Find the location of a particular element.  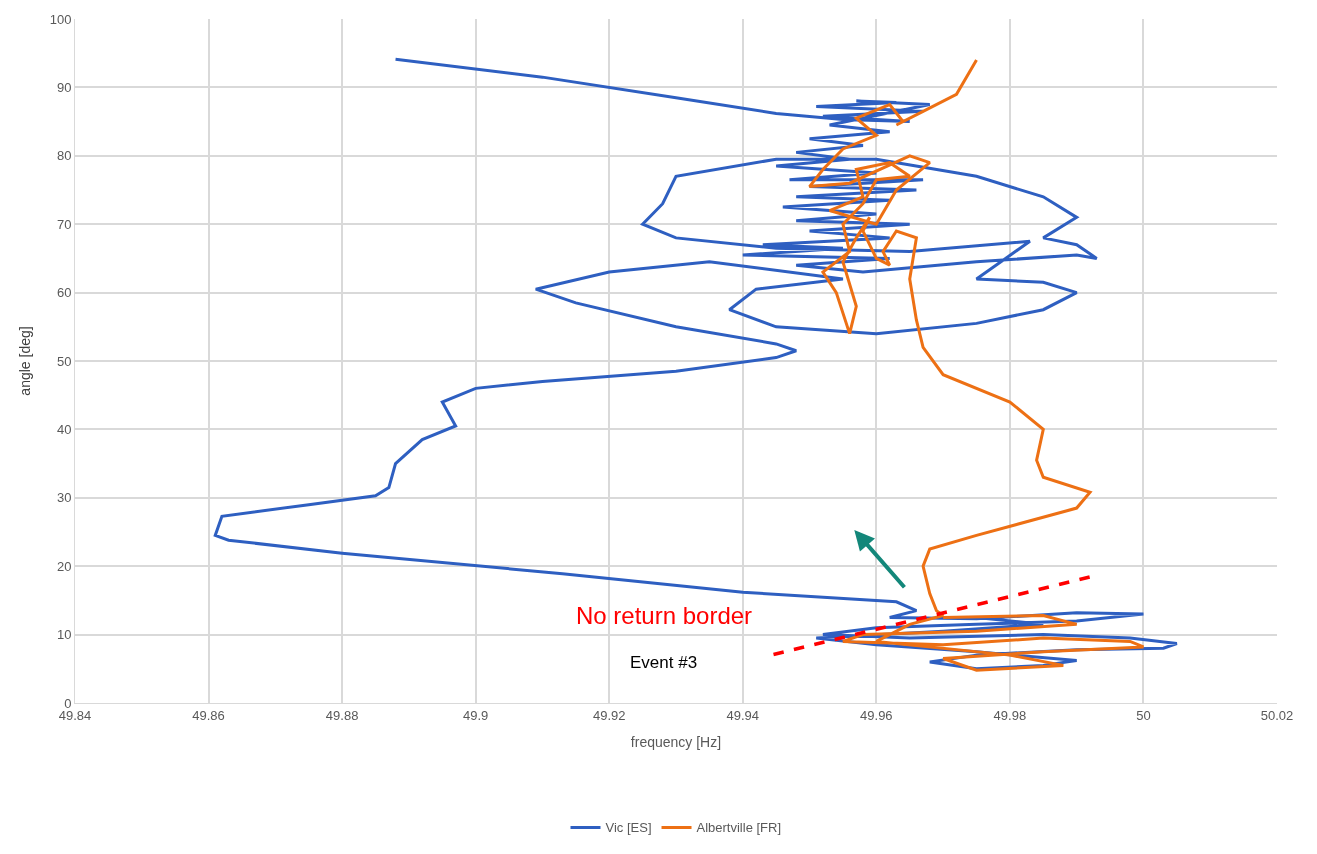

x-tick-label: 49.86 is located at coordinates (208, 715).